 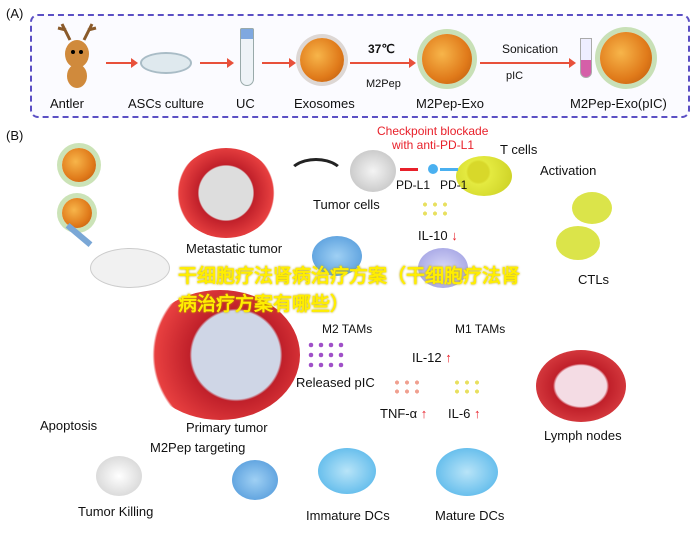 I want to click on temperature-label: 37℃, so click(x=381, y=49).